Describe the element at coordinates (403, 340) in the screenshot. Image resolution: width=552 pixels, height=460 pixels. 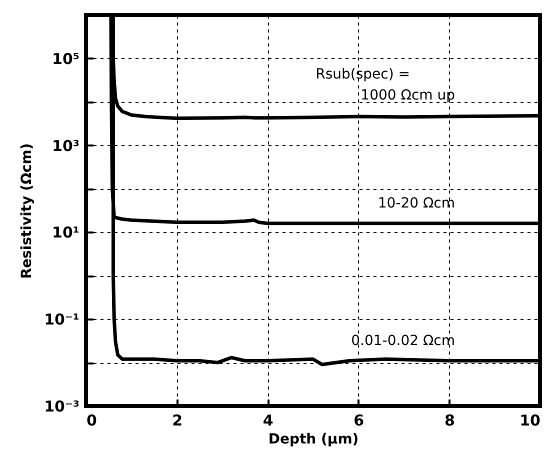
I see `series-label: 0.01-0.02 Ωcm` at that location.